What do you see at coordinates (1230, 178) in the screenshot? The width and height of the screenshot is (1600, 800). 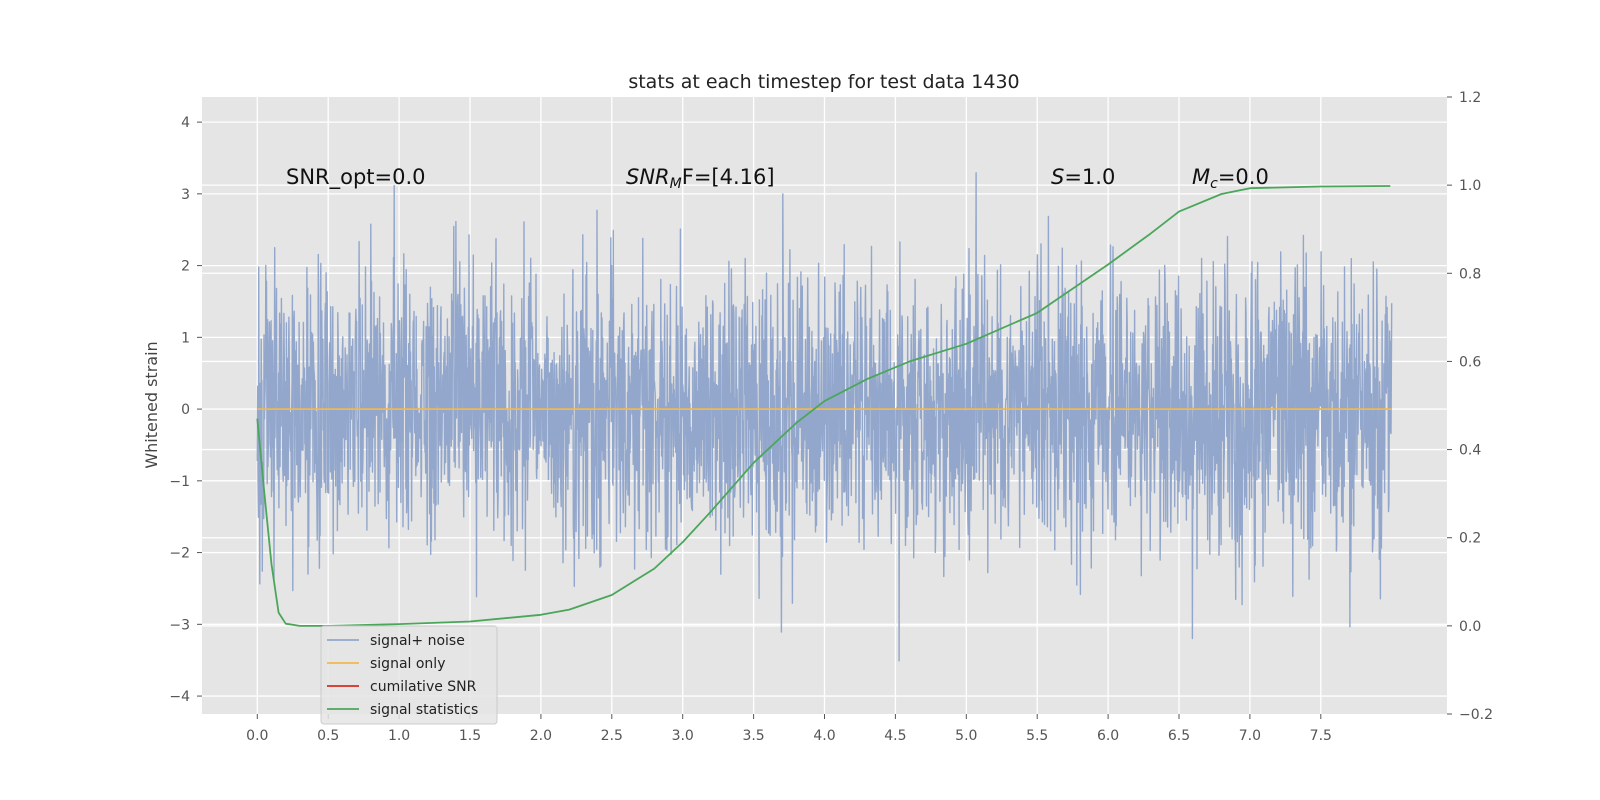 I see `annotation-mc: Mc=0.0` at bounding box center [1230, 178].